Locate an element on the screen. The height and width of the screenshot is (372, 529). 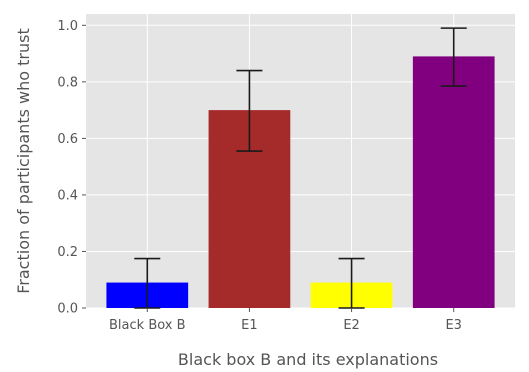
x-tick-label: E3 is located at coordinates (453, 325).